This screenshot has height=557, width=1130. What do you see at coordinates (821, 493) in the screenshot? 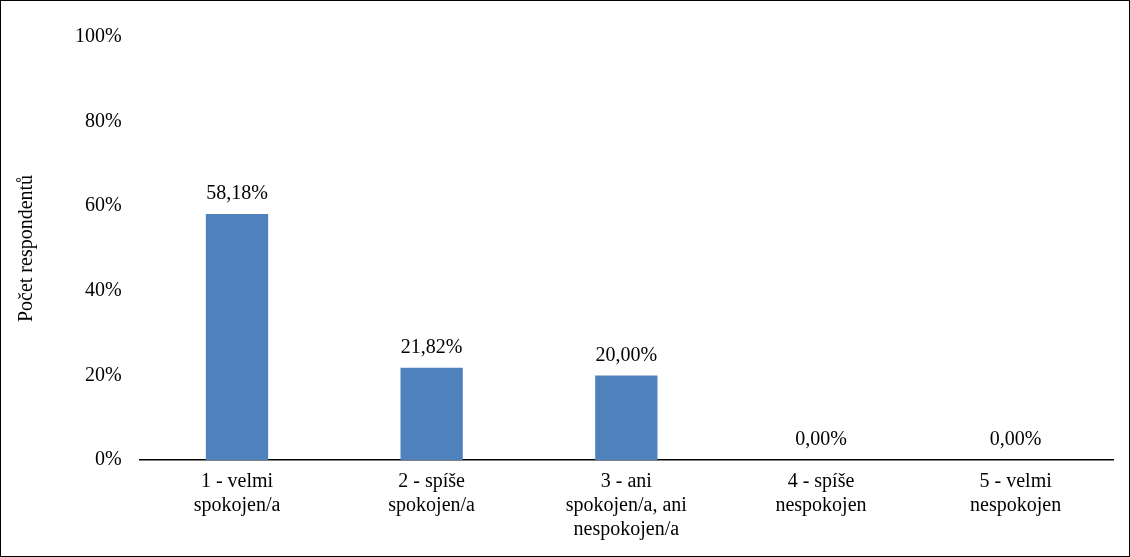
I see `x-tick-label: 4 - spíše nespokojen` at bounding box center [821, 493].